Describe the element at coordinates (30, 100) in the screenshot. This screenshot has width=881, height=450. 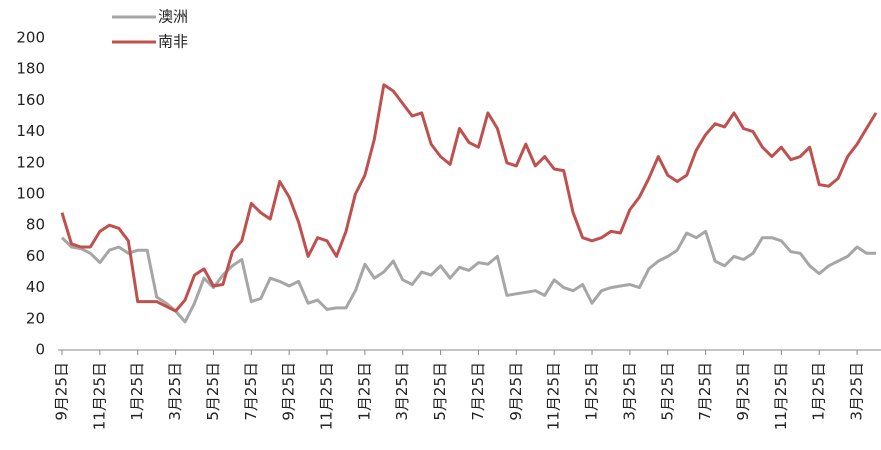
I see `y-tick-label: 160` at that location.